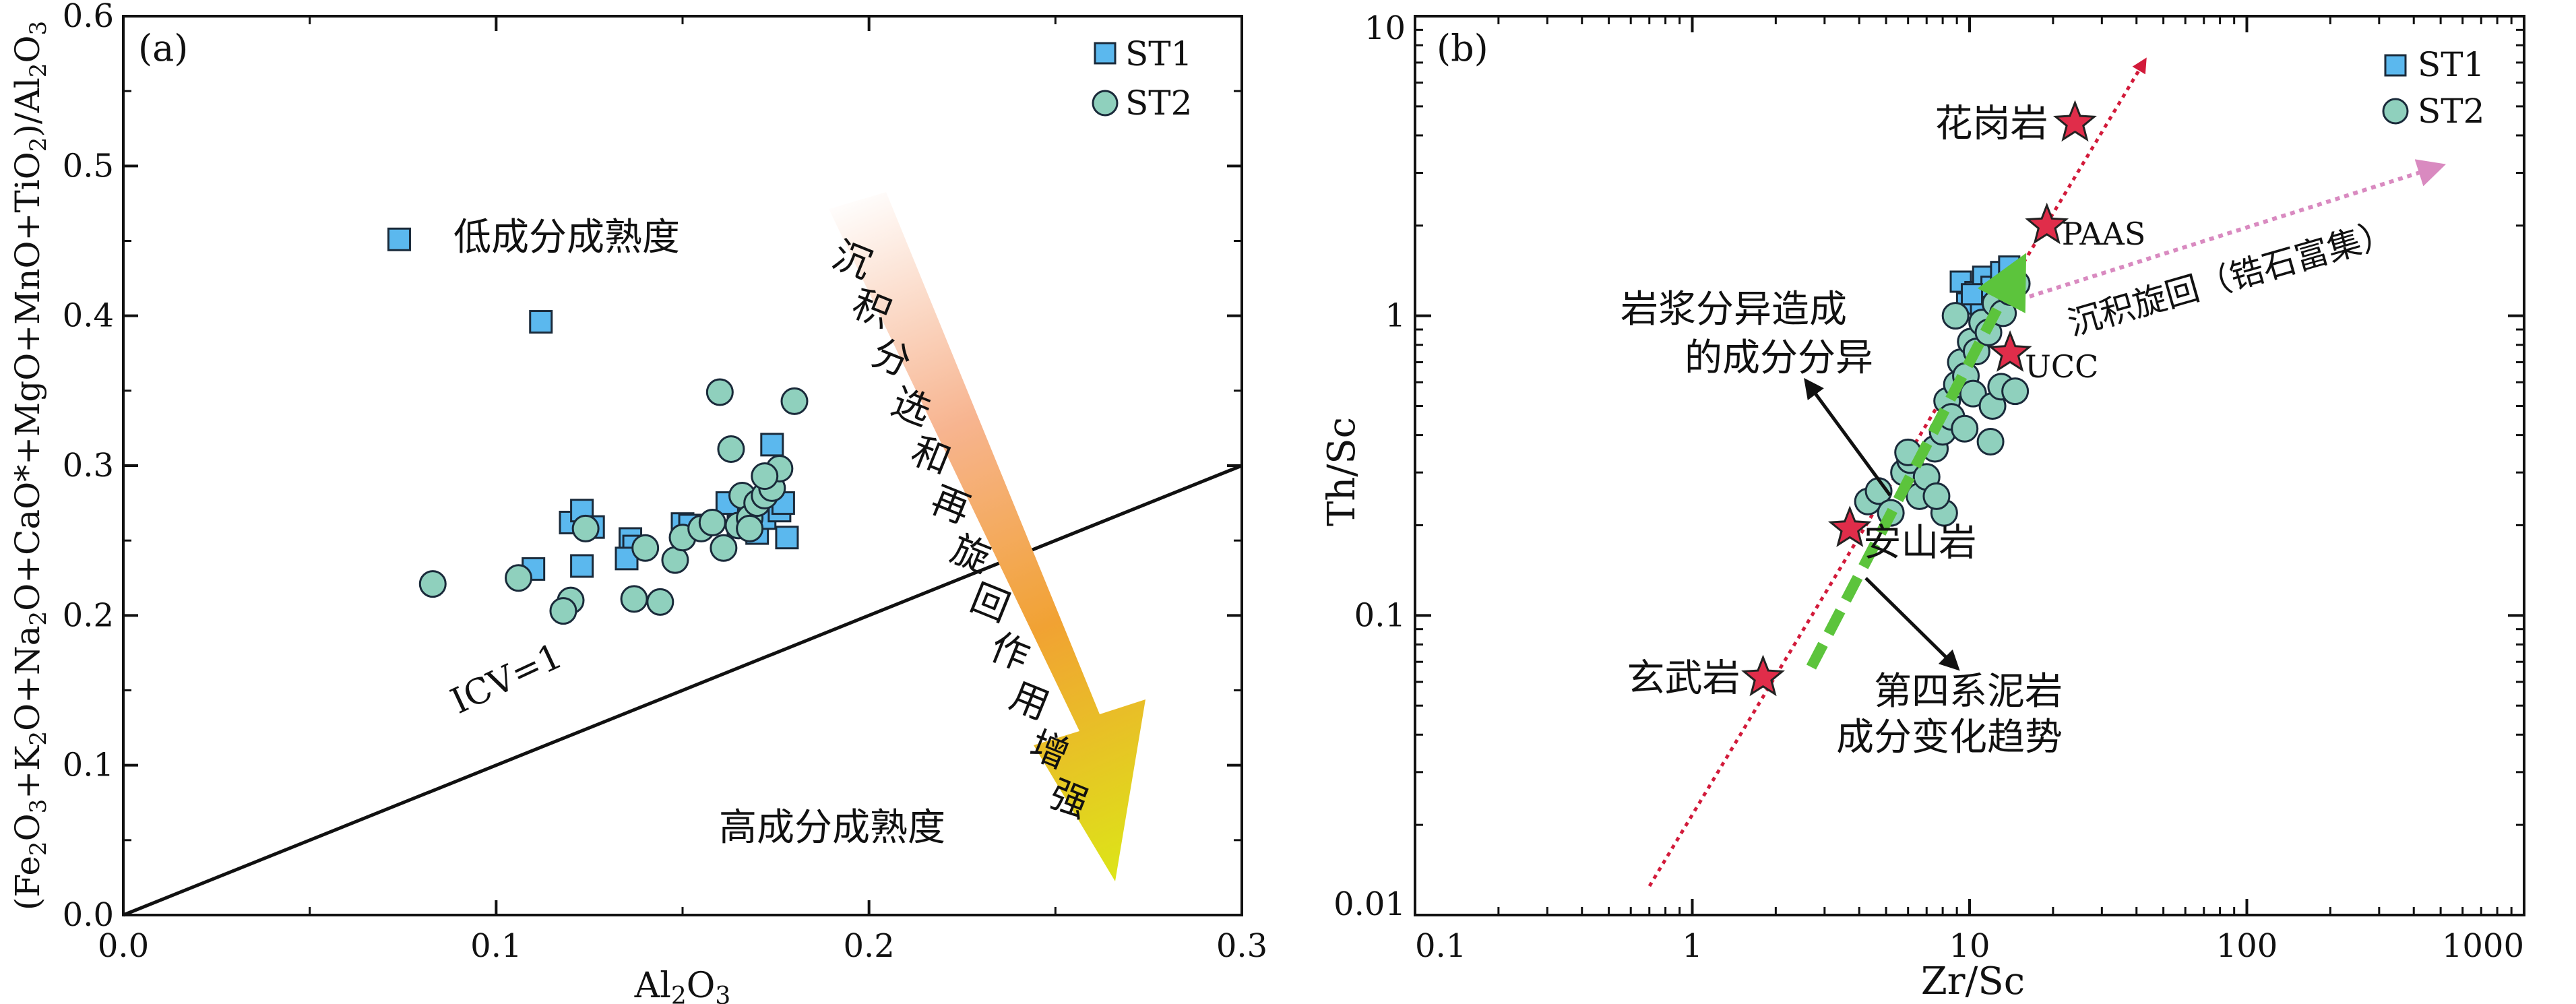 Image resolution: width=2576 pixels, height=1004 pixels. I want to click on x-tick-label: 0.2, so click(868, 946).